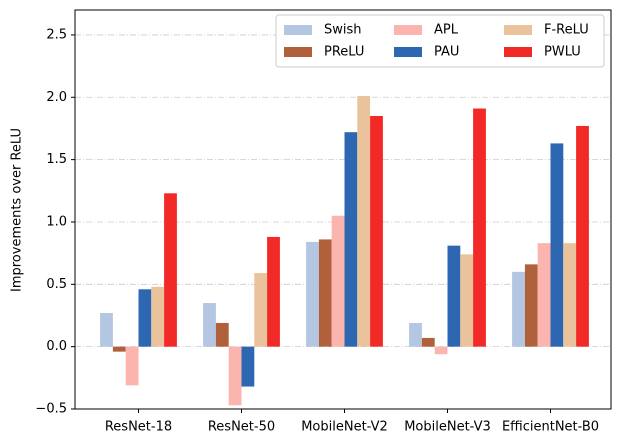 Image resolution: width=621 pixels, height=438 pixels. I want to click on y-tick-label: 2.5, so click(56, 34).